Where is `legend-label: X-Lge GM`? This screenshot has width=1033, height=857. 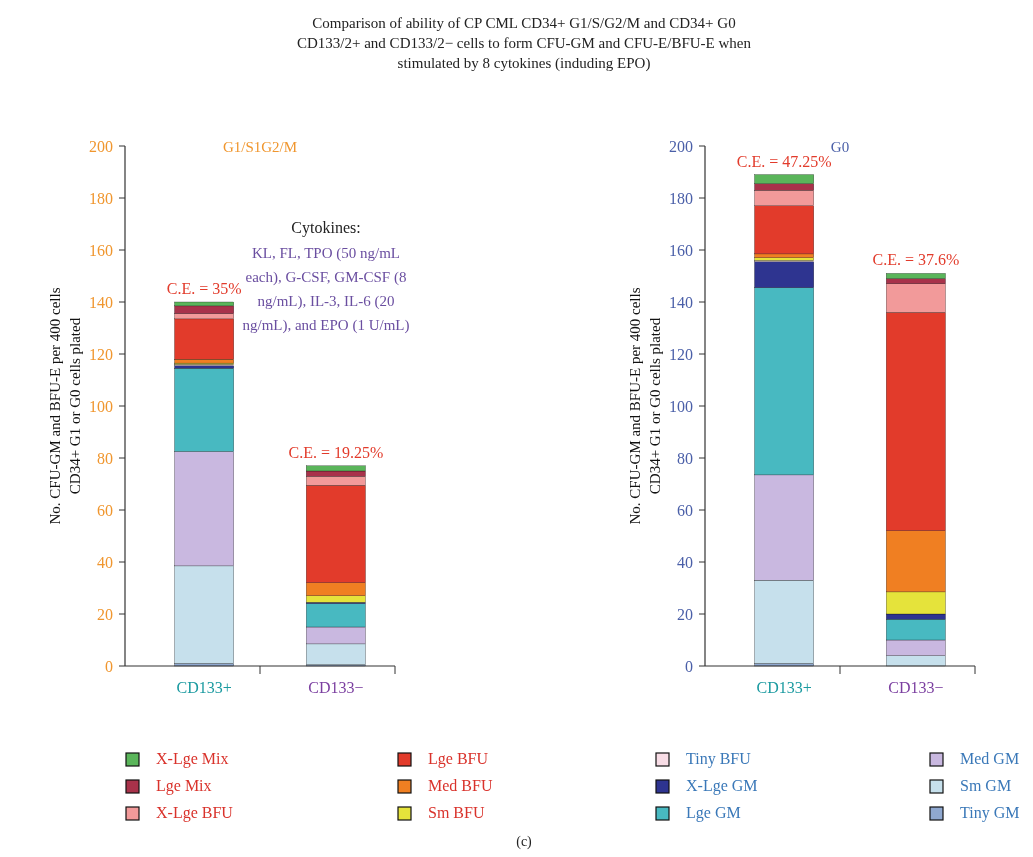 legend-label: X-Lge GM is located at coordinates (722, 786).